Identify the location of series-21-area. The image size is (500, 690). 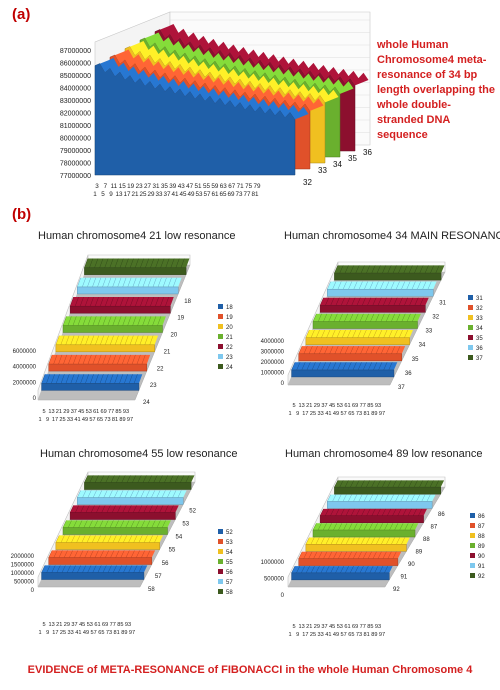
(112, 329).